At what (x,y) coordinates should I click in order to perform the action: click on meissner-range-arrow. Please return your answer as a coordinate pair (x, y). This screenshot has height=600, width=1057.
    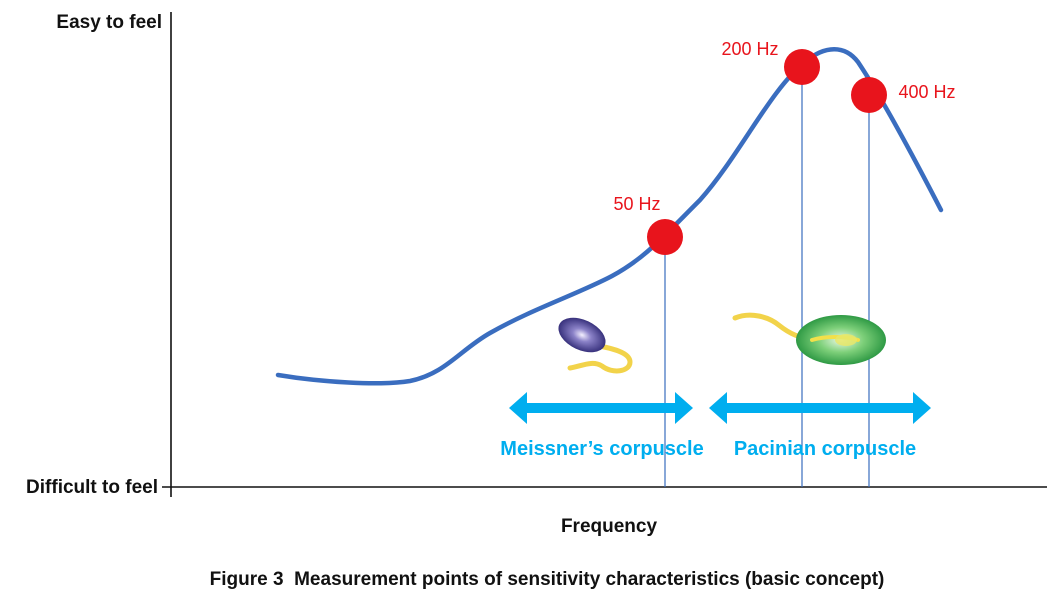
    Looking at the image, I should click on (601, 408).